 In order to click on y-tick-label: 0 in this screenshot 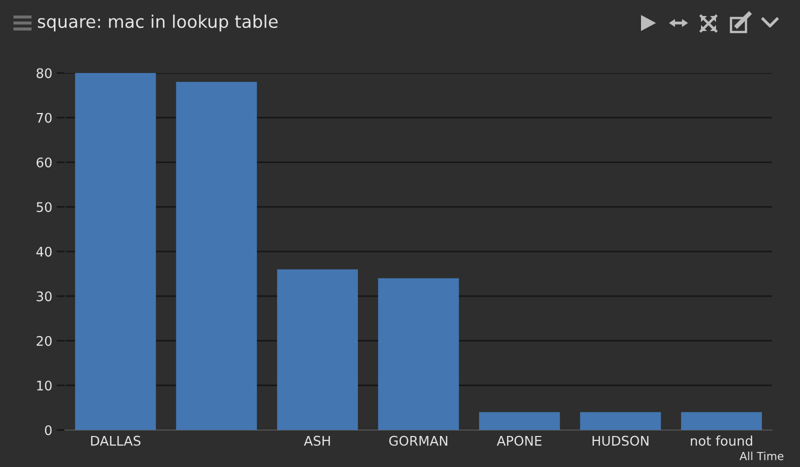, I will do `click(48, 430)`.